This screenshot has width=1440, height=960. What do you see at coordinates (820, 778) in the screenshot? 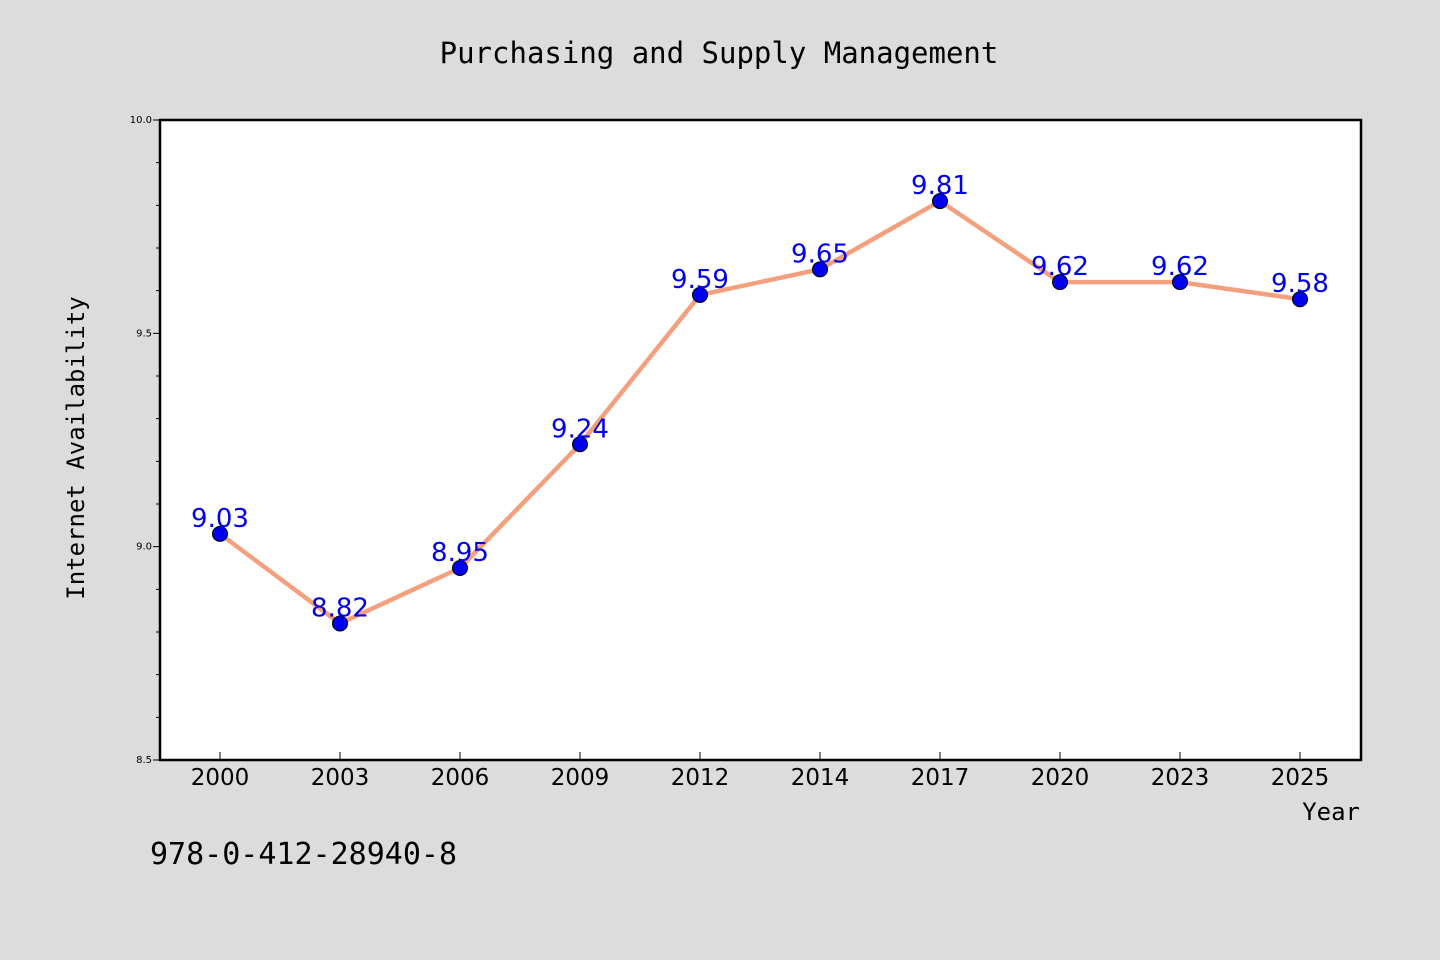
I see `x-tick-label: 2014` at bounding box center [820, 778].